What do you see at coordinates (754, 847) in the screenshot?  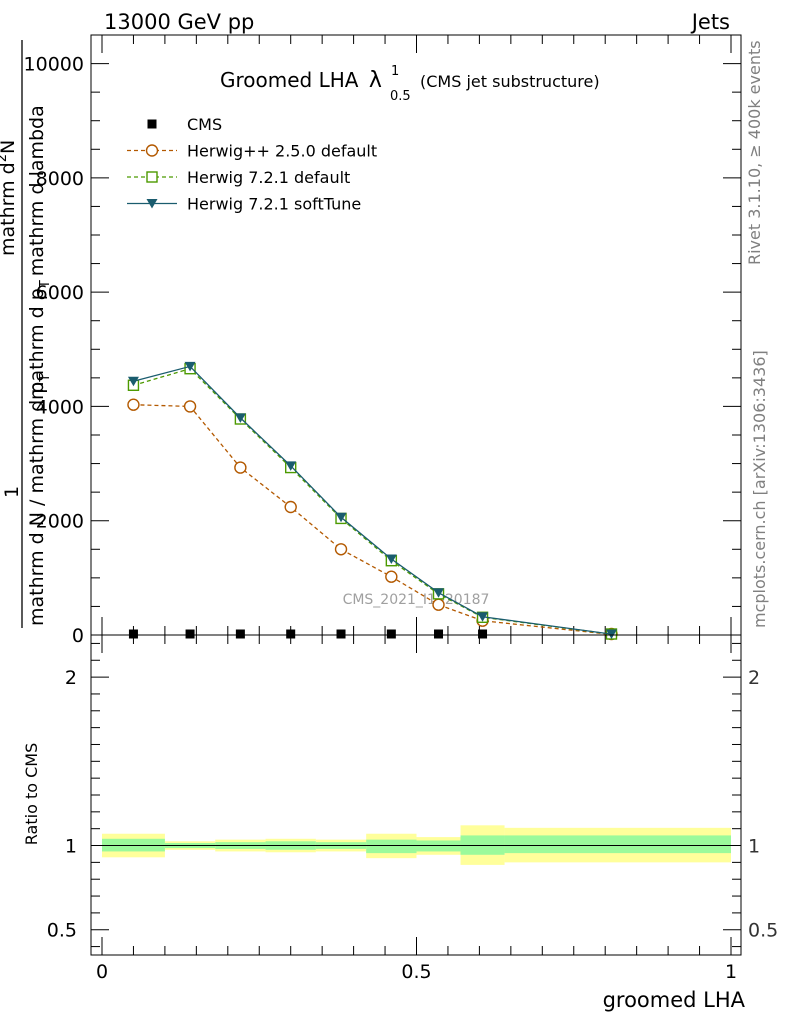 I see `ratio-y-tick-label-right: 1` at bounding box center [754, 847].